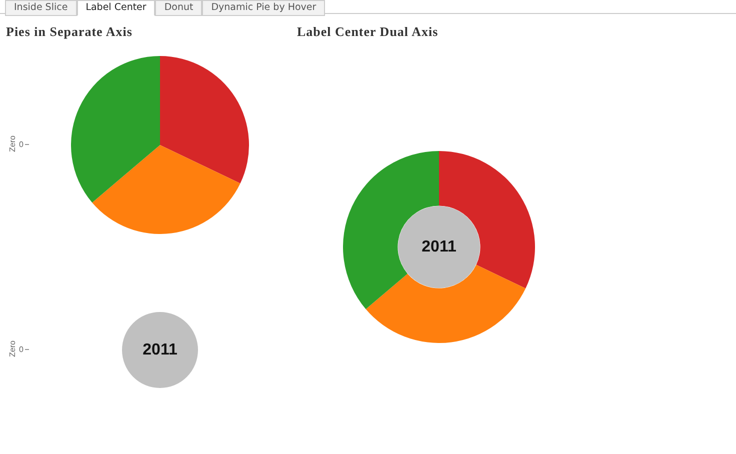  Describe the element at coordinates (264, 8) in the screenshot. I see `text: Dynamic Pie by Hover` at that location.